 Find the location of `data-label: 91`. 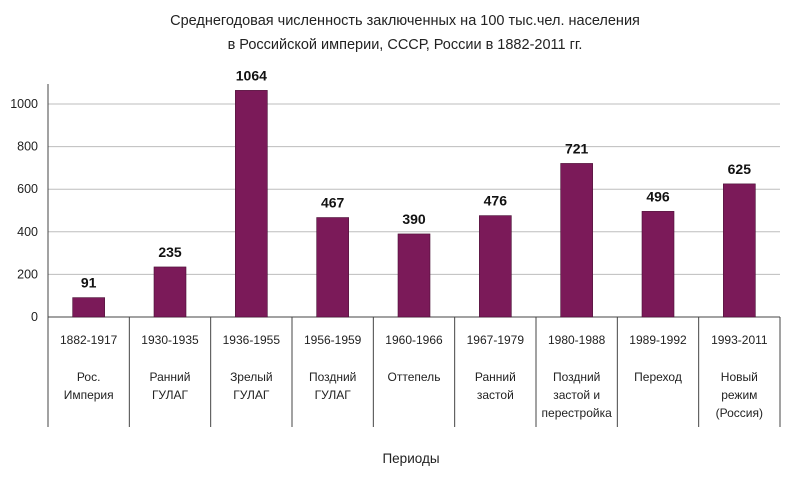

data-label: 91 is located at coordinates (89, 283).